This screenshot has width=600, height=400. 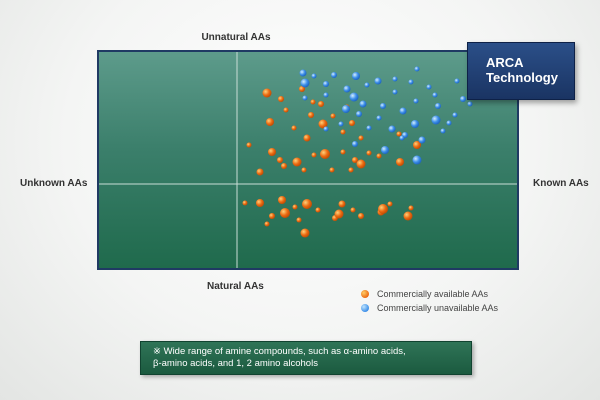 What do you see at coordinates (505, 62) in the screenshot?
I see `badge-line-1: ARCA` at bounding box center [505, 62].